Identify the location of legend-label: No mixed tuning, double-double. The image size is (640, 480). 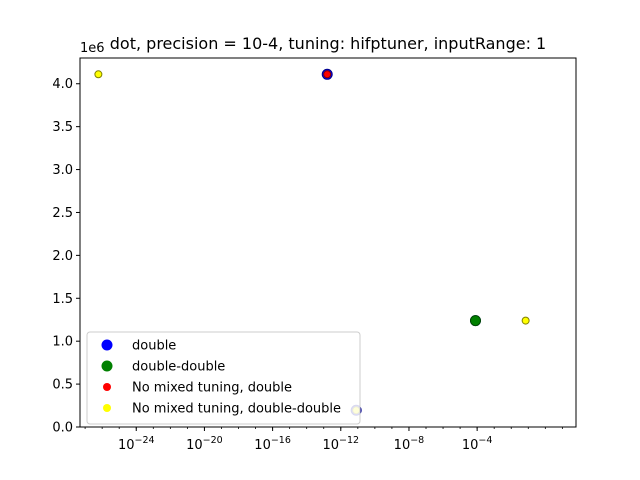
(236, 409).